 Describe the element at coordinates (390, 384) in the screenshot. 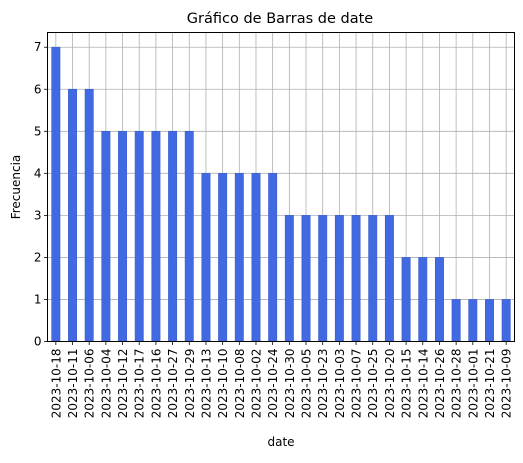

I see `x-tick-label: 2023-10-20` at that location.